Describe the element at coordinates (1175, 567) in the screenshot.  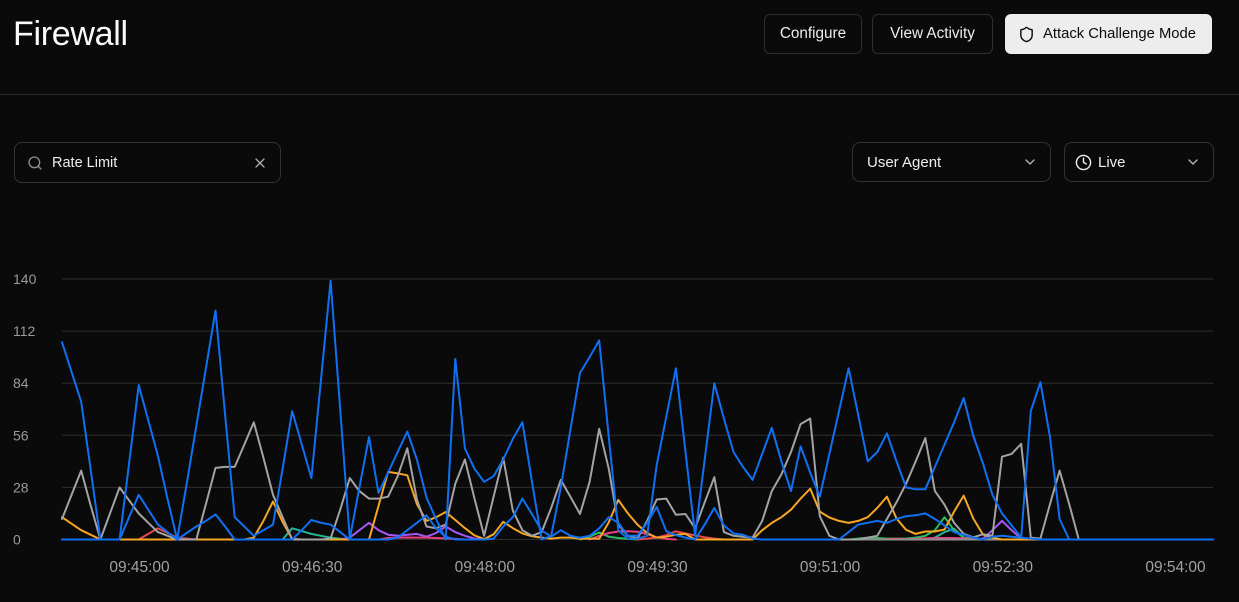
I see `svg-text: 09:54:00` at that location.